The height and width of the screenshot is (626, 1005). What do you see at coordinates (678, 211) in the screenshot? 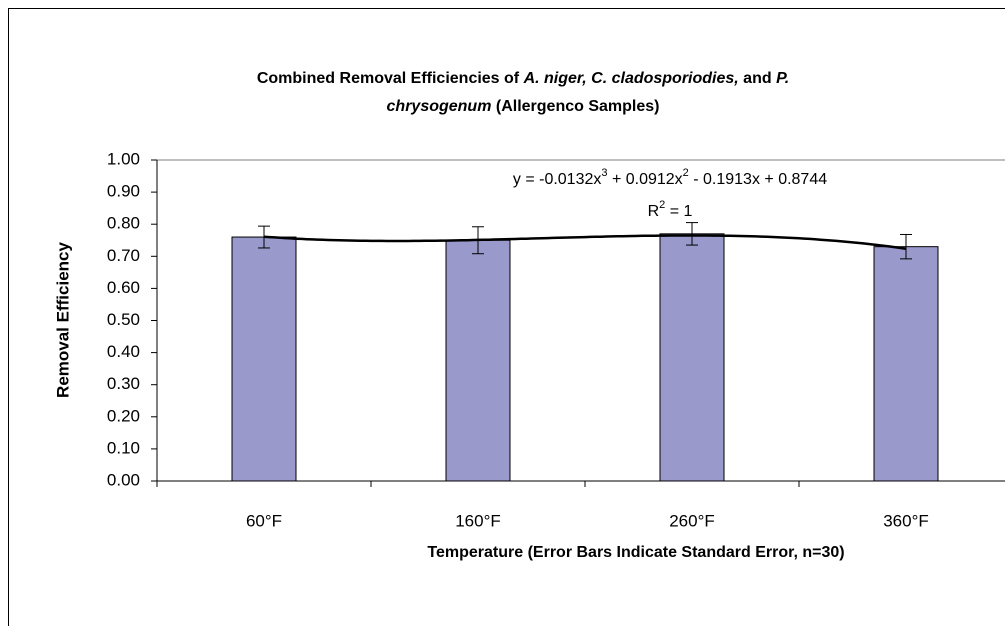
I see `trendline-r2-part: = 1` at bounding box center [678, 211].